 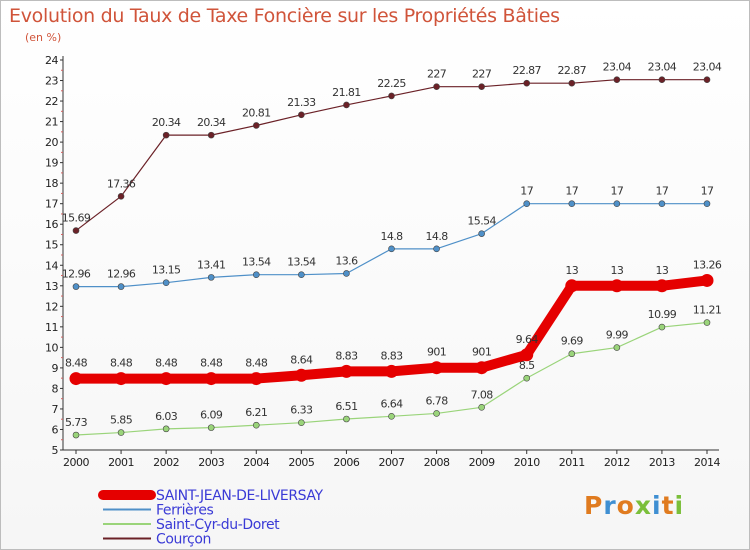 What do you see at coordinates (572, 70) in the screenshot?
I see `data-label: 22.87` at bounding box center [572, 70].